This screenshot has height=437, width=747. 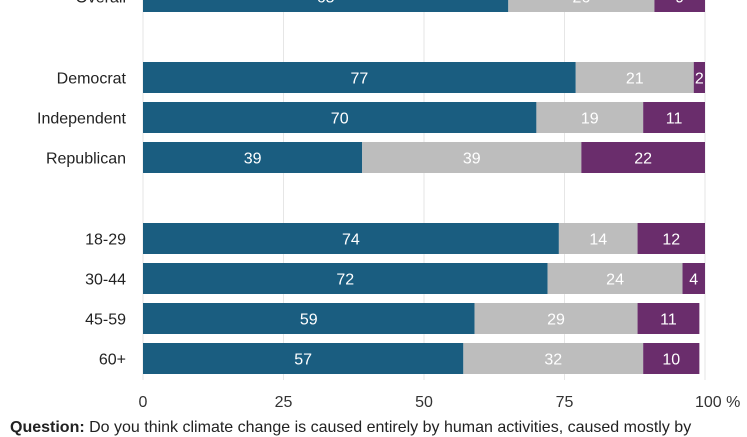 I want to click on data-label: 10, so click(x=671, y=360).